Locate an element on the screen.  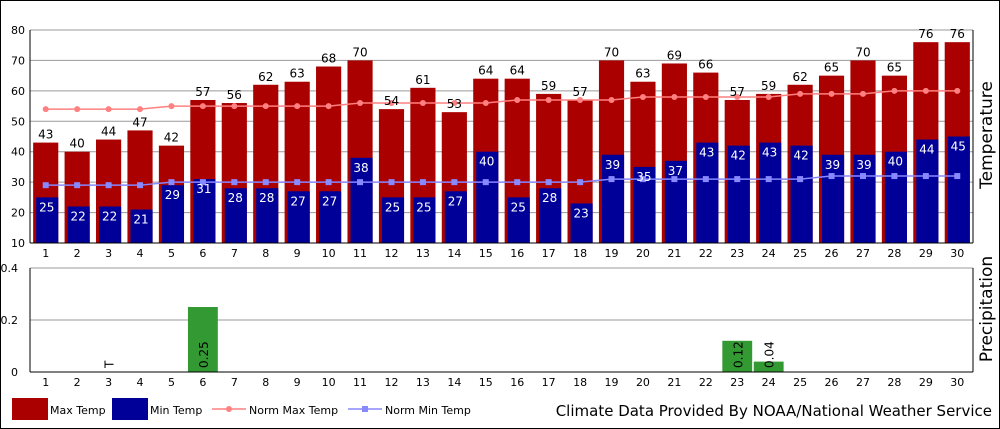
temp-xtick-label: 8 is located at coordinates (265, 253).